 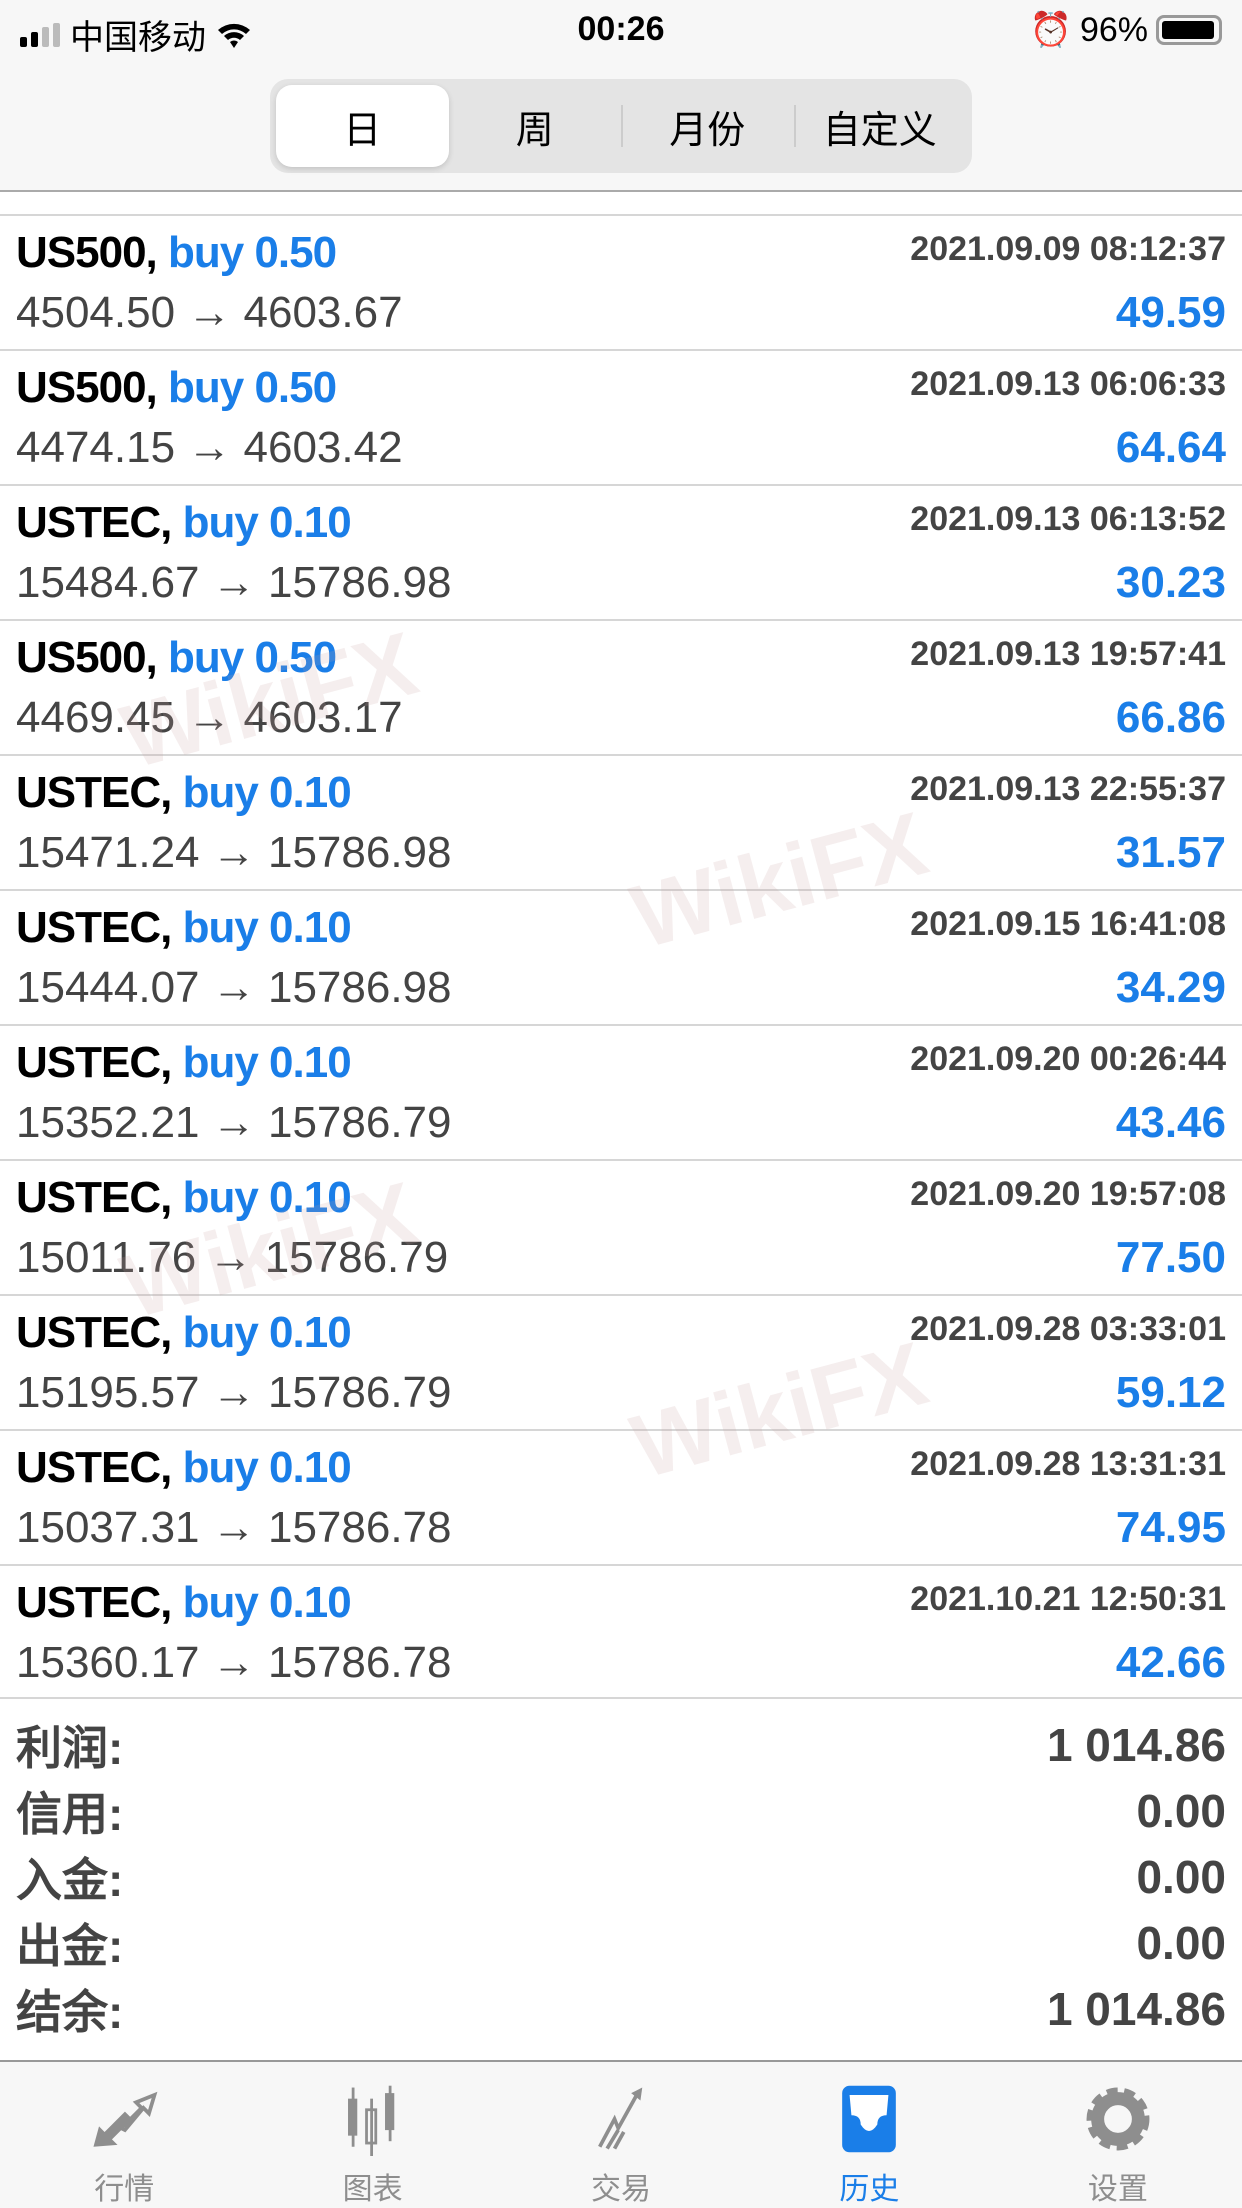 What do you see at coordinates (1117, 2189) in the screenshot?
I see `tab-label: 设置` at bounding box center [1117, 2189].